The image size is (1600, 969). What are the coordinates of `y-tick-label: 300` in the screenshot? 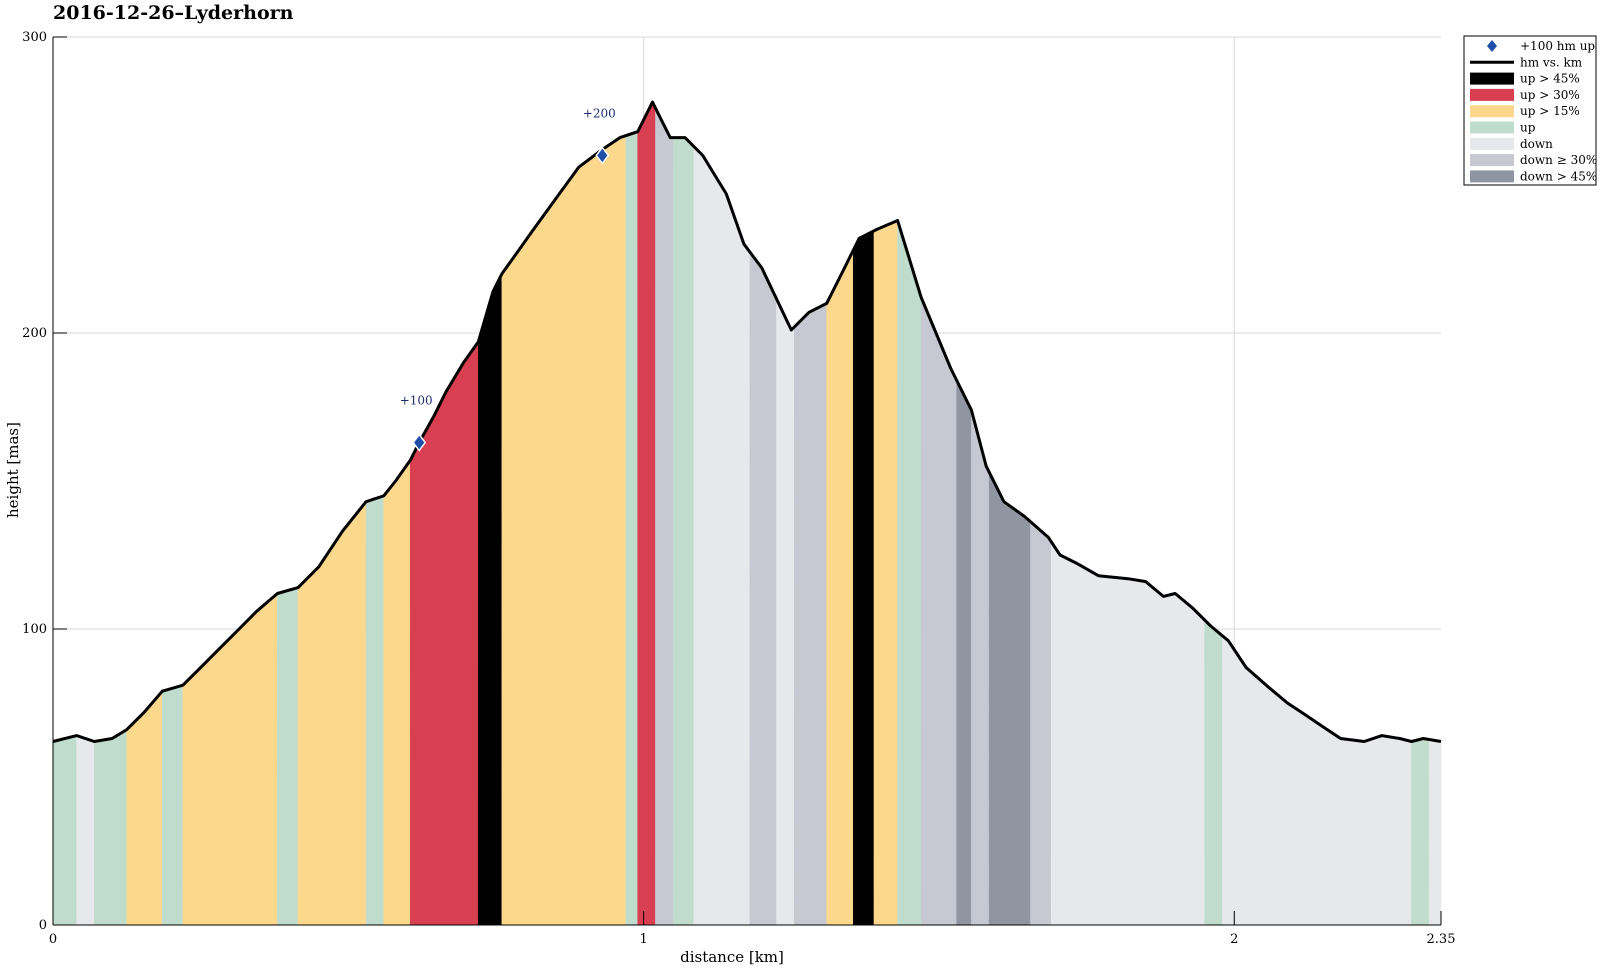 It's located at (34, 37).